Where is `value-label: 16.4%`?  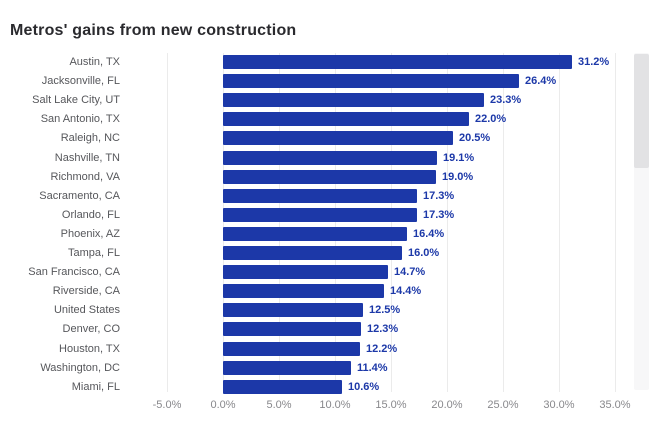
value-label: 16.4% is located at coordinates (429, 234).